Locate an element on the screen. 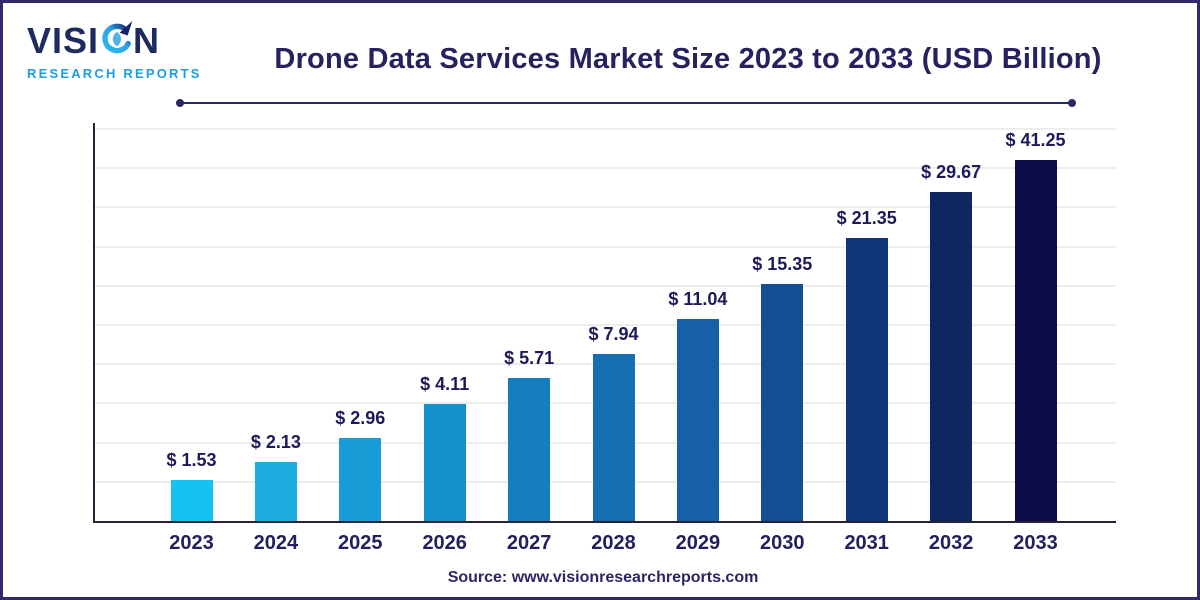  x-axis-tick-2023: 2023 is located at coordinates (191, 543).